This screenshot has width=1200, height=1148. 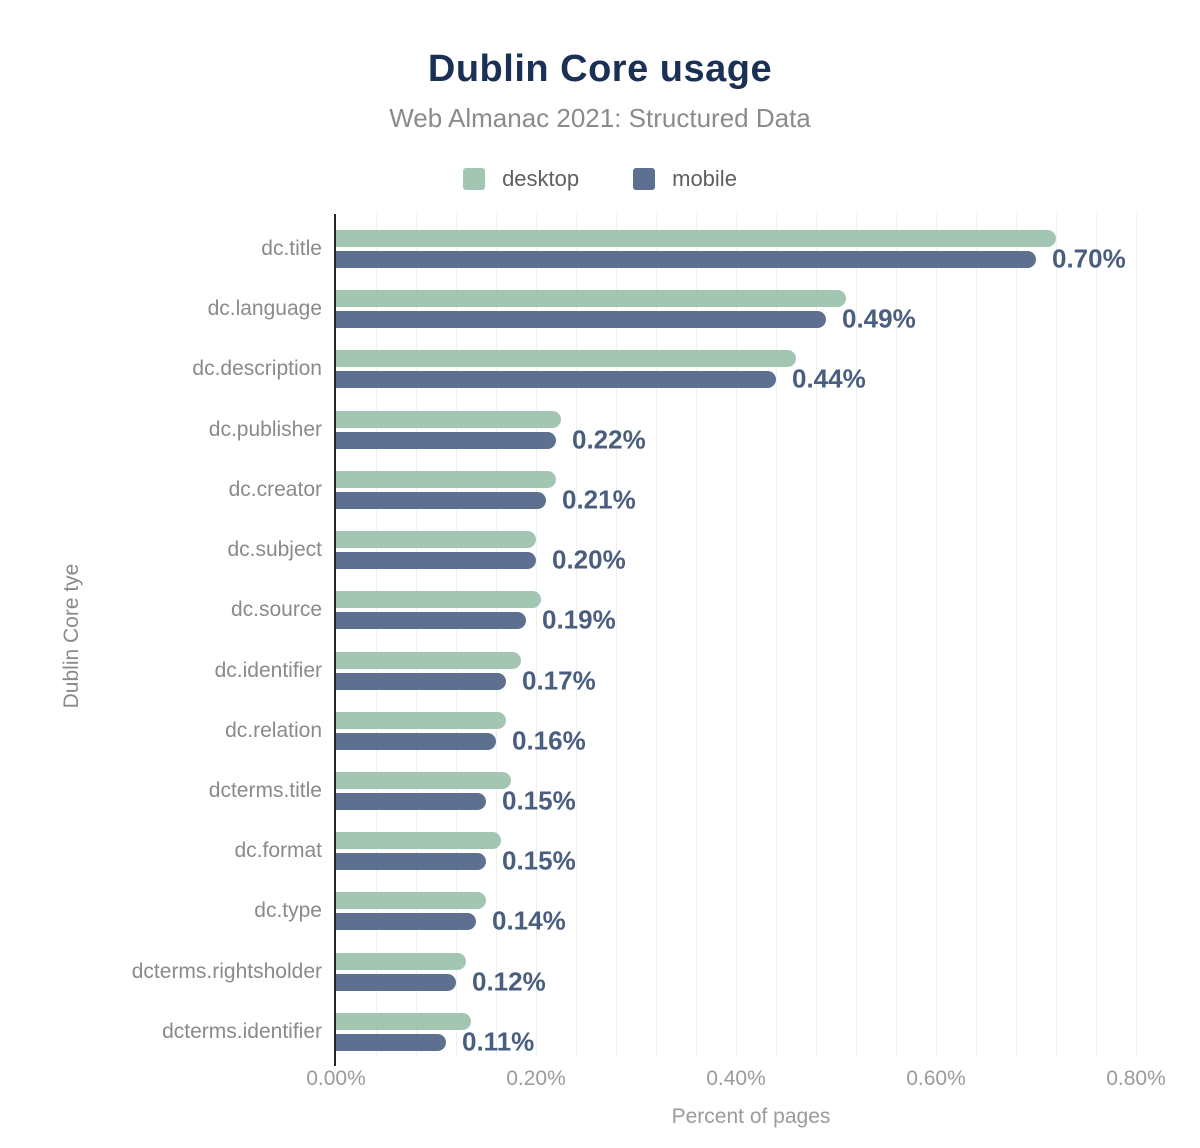 What do you see at coordinates (278, 851) in the screenshot?
I see `category-label: dc.format` at bounding box center [278, 851].